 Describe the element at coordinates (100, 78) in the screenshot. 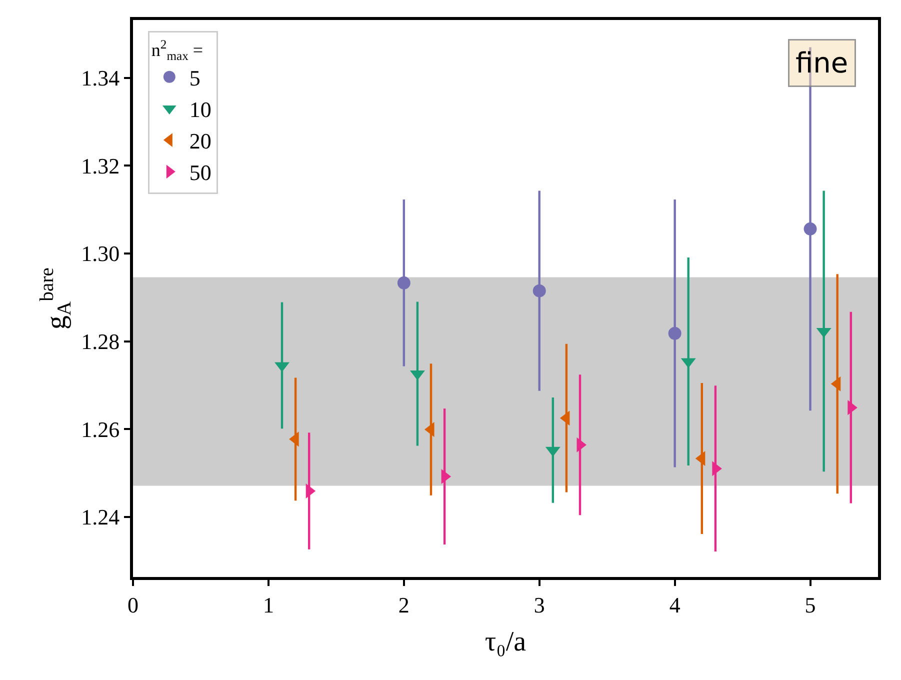

I see `y-tick-label: 1.34` at that location.